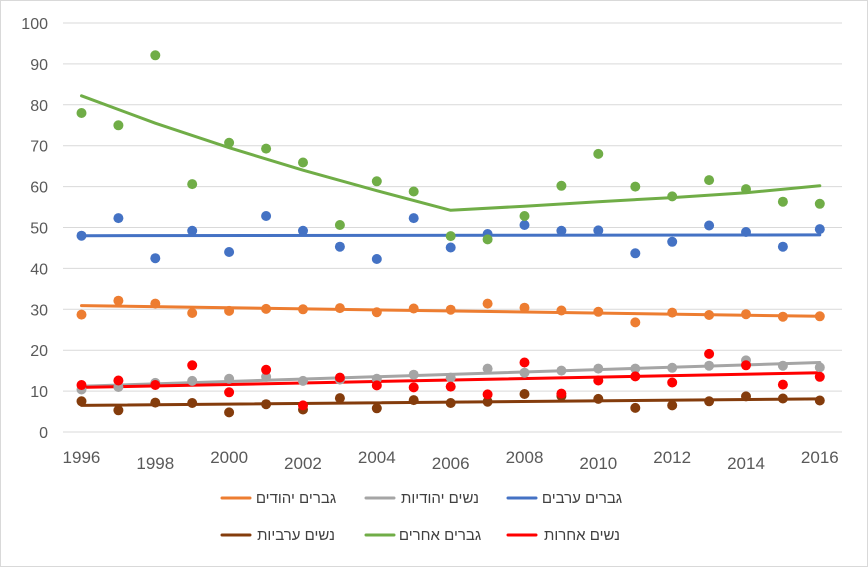 The image size is (868, 567). I want to click on x-tick-label: 1996, so click(82, 457).